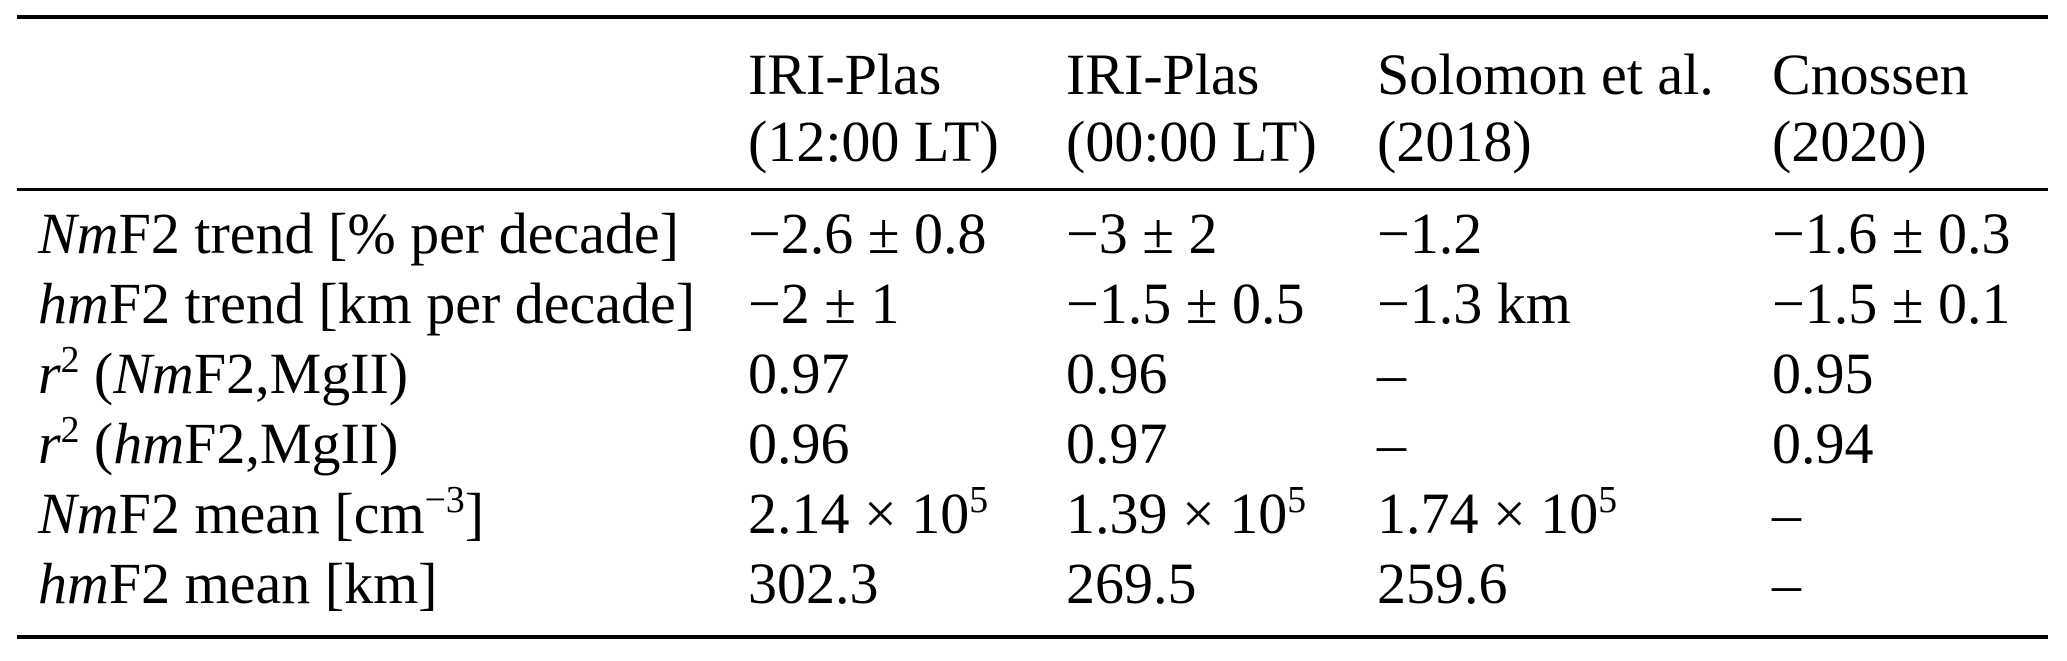 The image size is (2067, 661). What do you see at coordinates (1142, 233) in the screenshot?
I see `text: −3 ± 2` at bounding box center [1142, 233].